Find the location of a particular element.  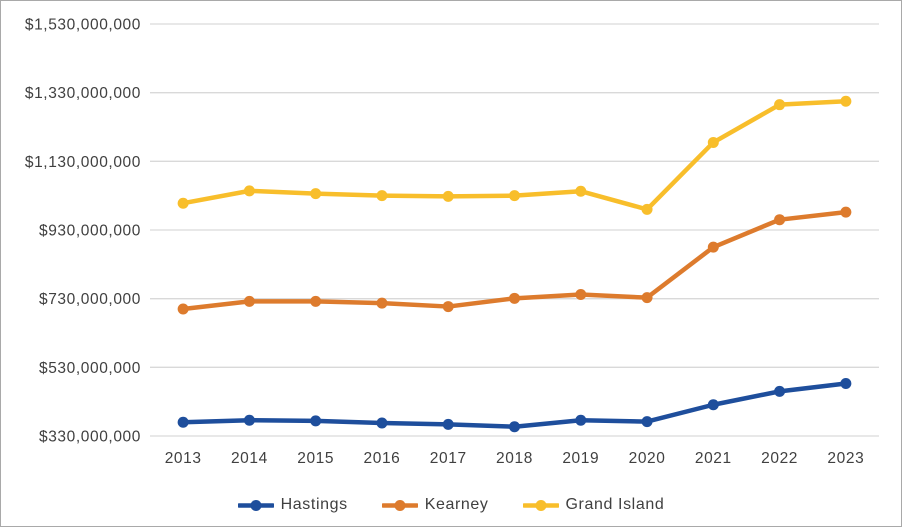

legend-item-kearney: Kearney is located at coordinates (435, 505).